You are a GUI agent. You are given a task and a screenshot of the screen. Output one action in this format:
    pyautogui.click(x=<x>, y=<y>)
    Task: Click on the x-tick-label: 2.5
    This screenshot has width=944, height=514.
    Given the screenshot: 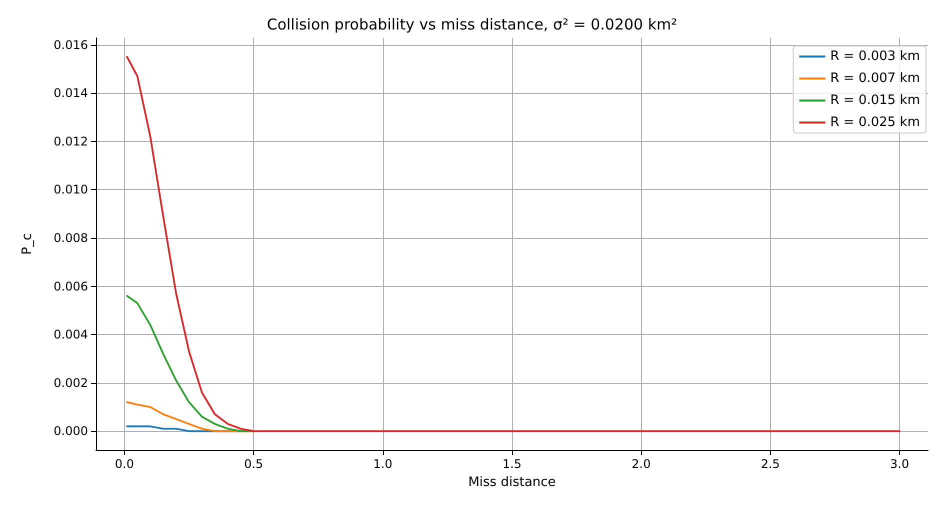 What is the action you would take?
    pyautogui.click(x=770, y=464)
    